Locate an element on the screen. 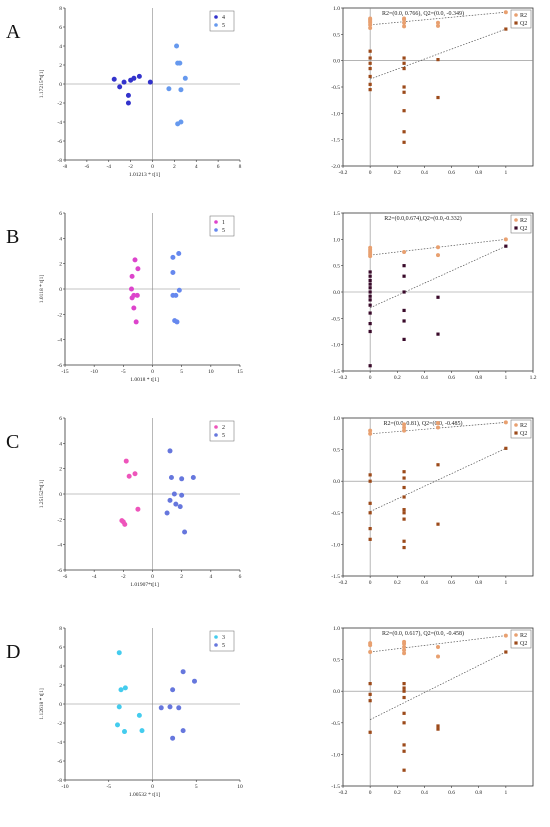  y-tick-label: -1.5 is located at coordinates (335, 141).